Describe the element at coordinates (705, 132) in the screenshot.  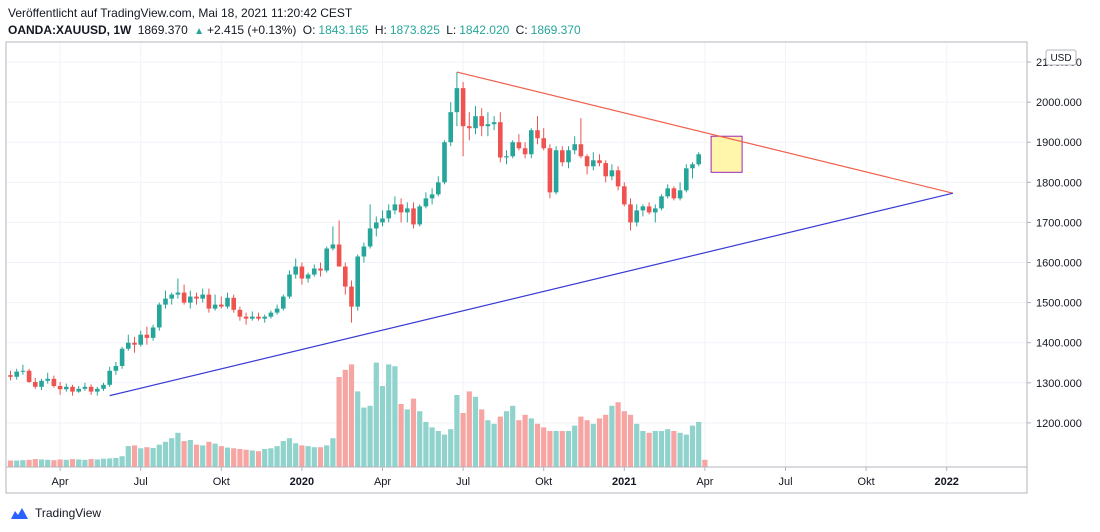
I see `resistance-trendline` at that location.